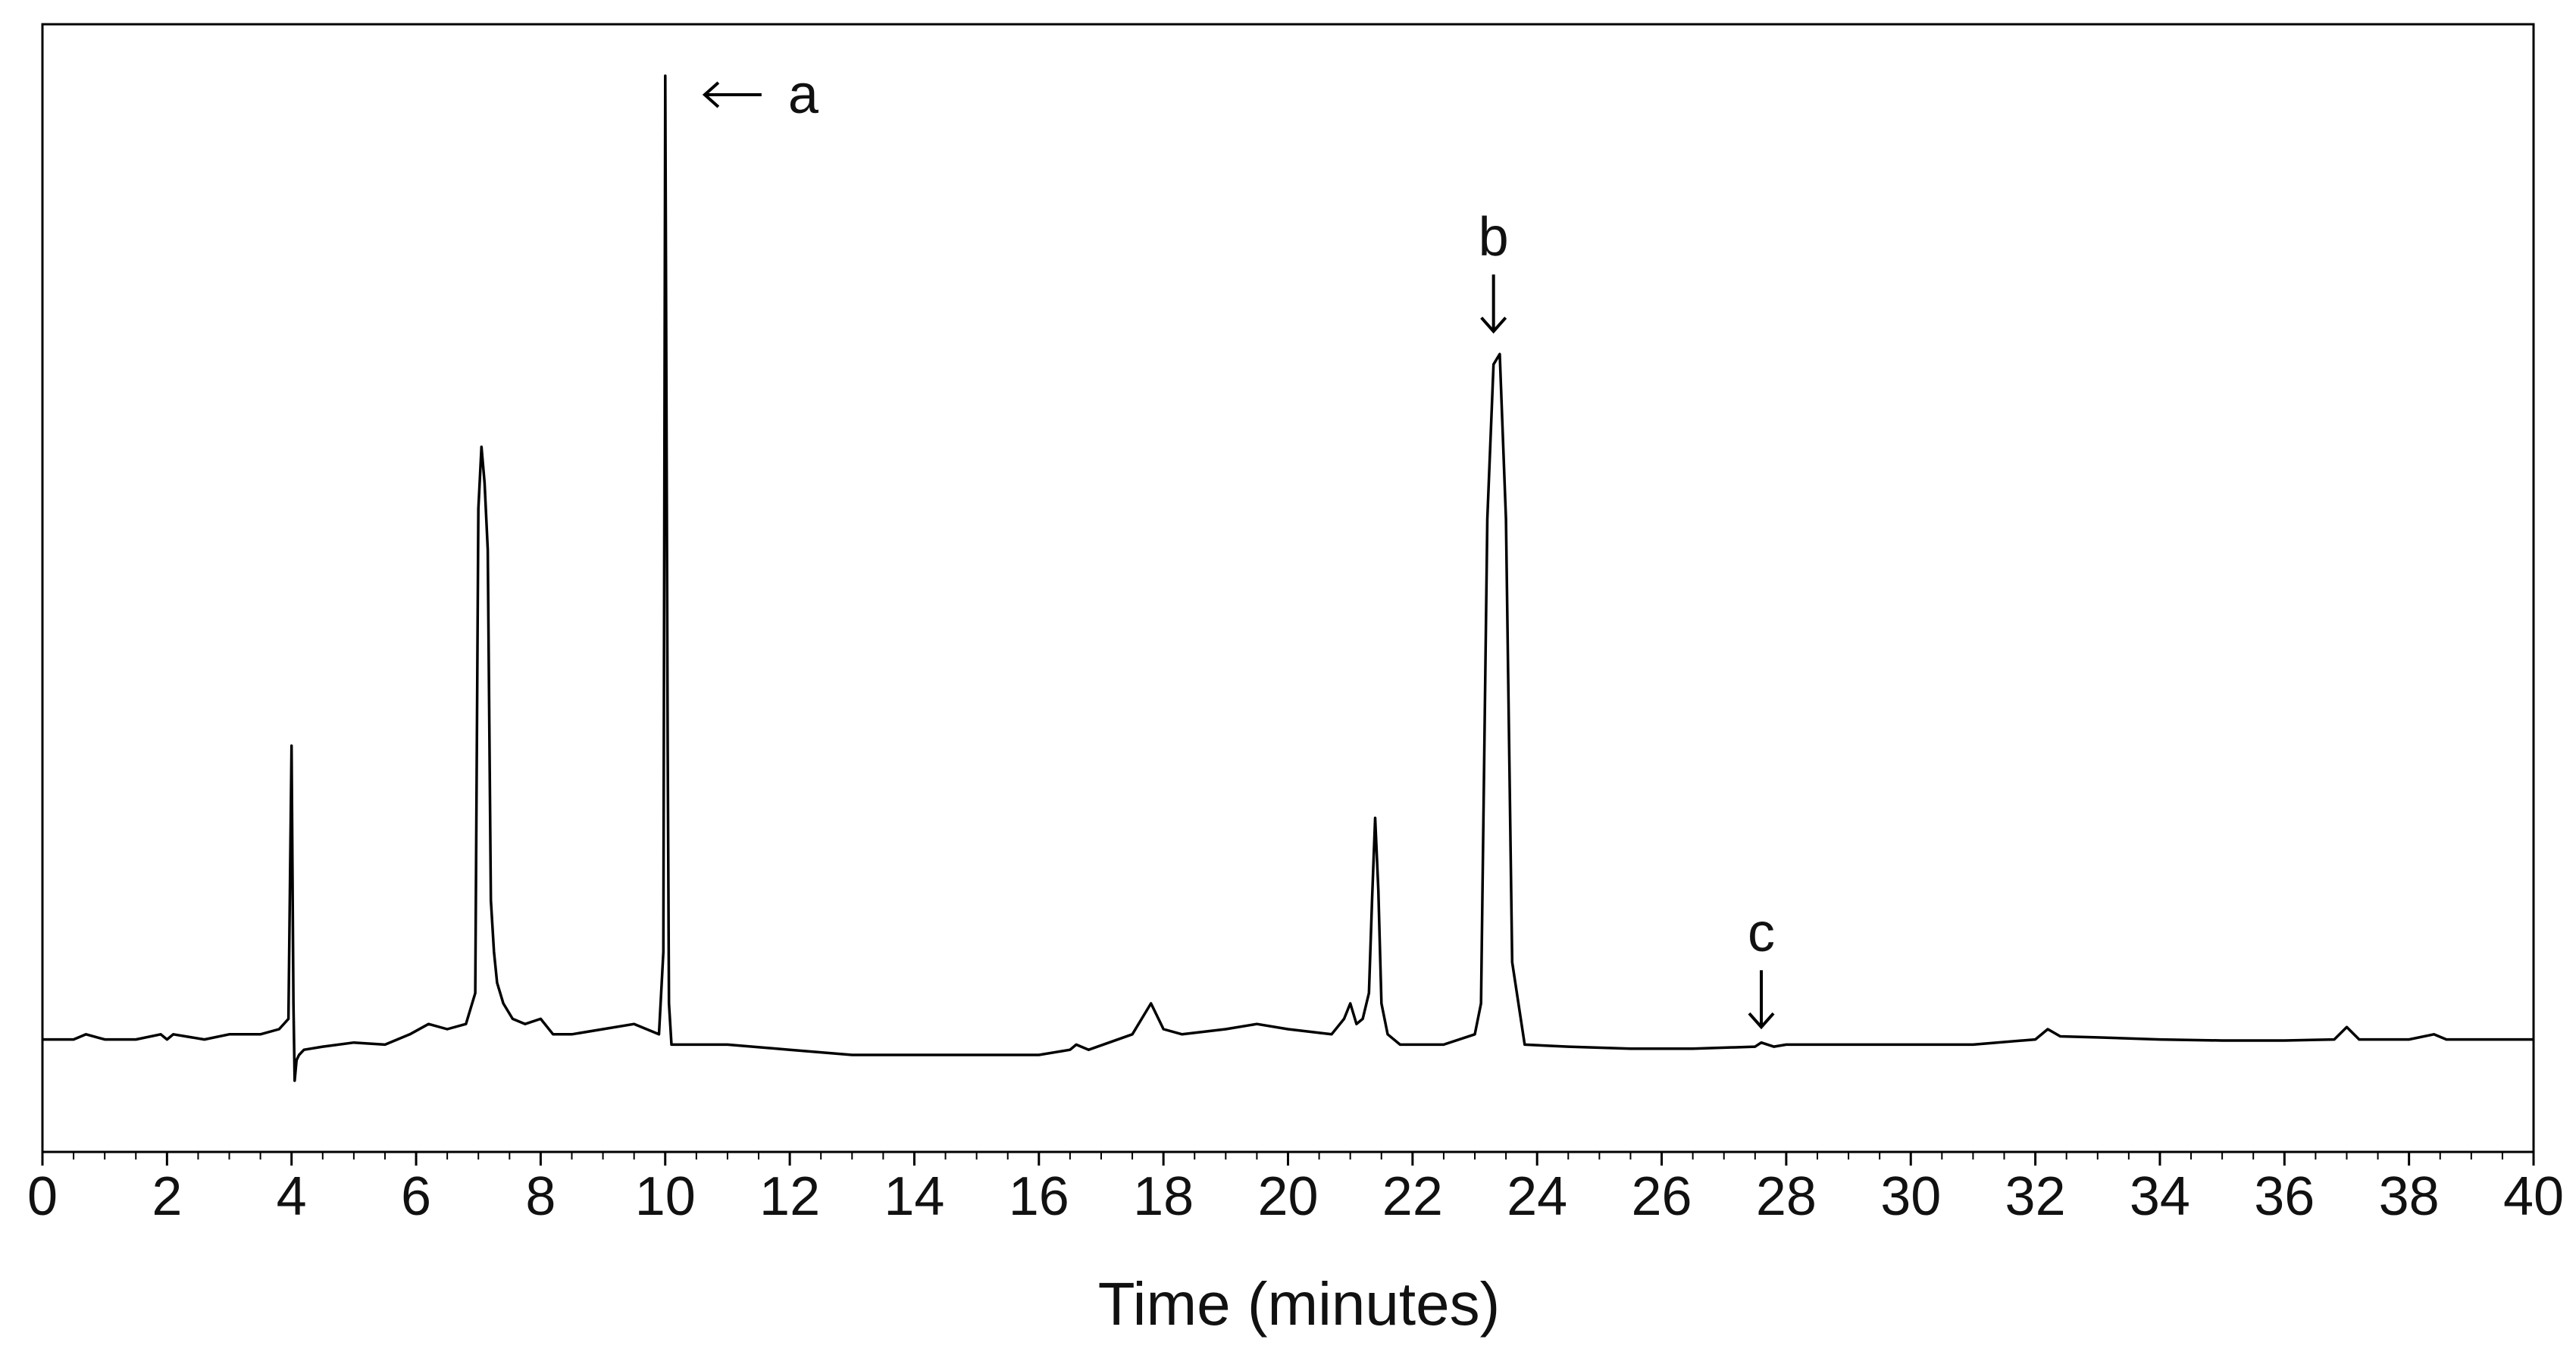 This screenshot has height=1352, width=2576. I want to click on x-tick-label: 8, so click(540, 1196).